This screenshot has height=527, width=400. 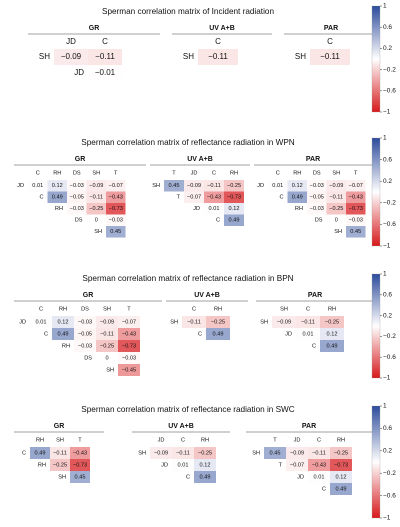 What do you see at coordinates (389, 224) in the screenshot?
I see `colorbar-tick-label: −0.6` at bounding box center [389, 224].